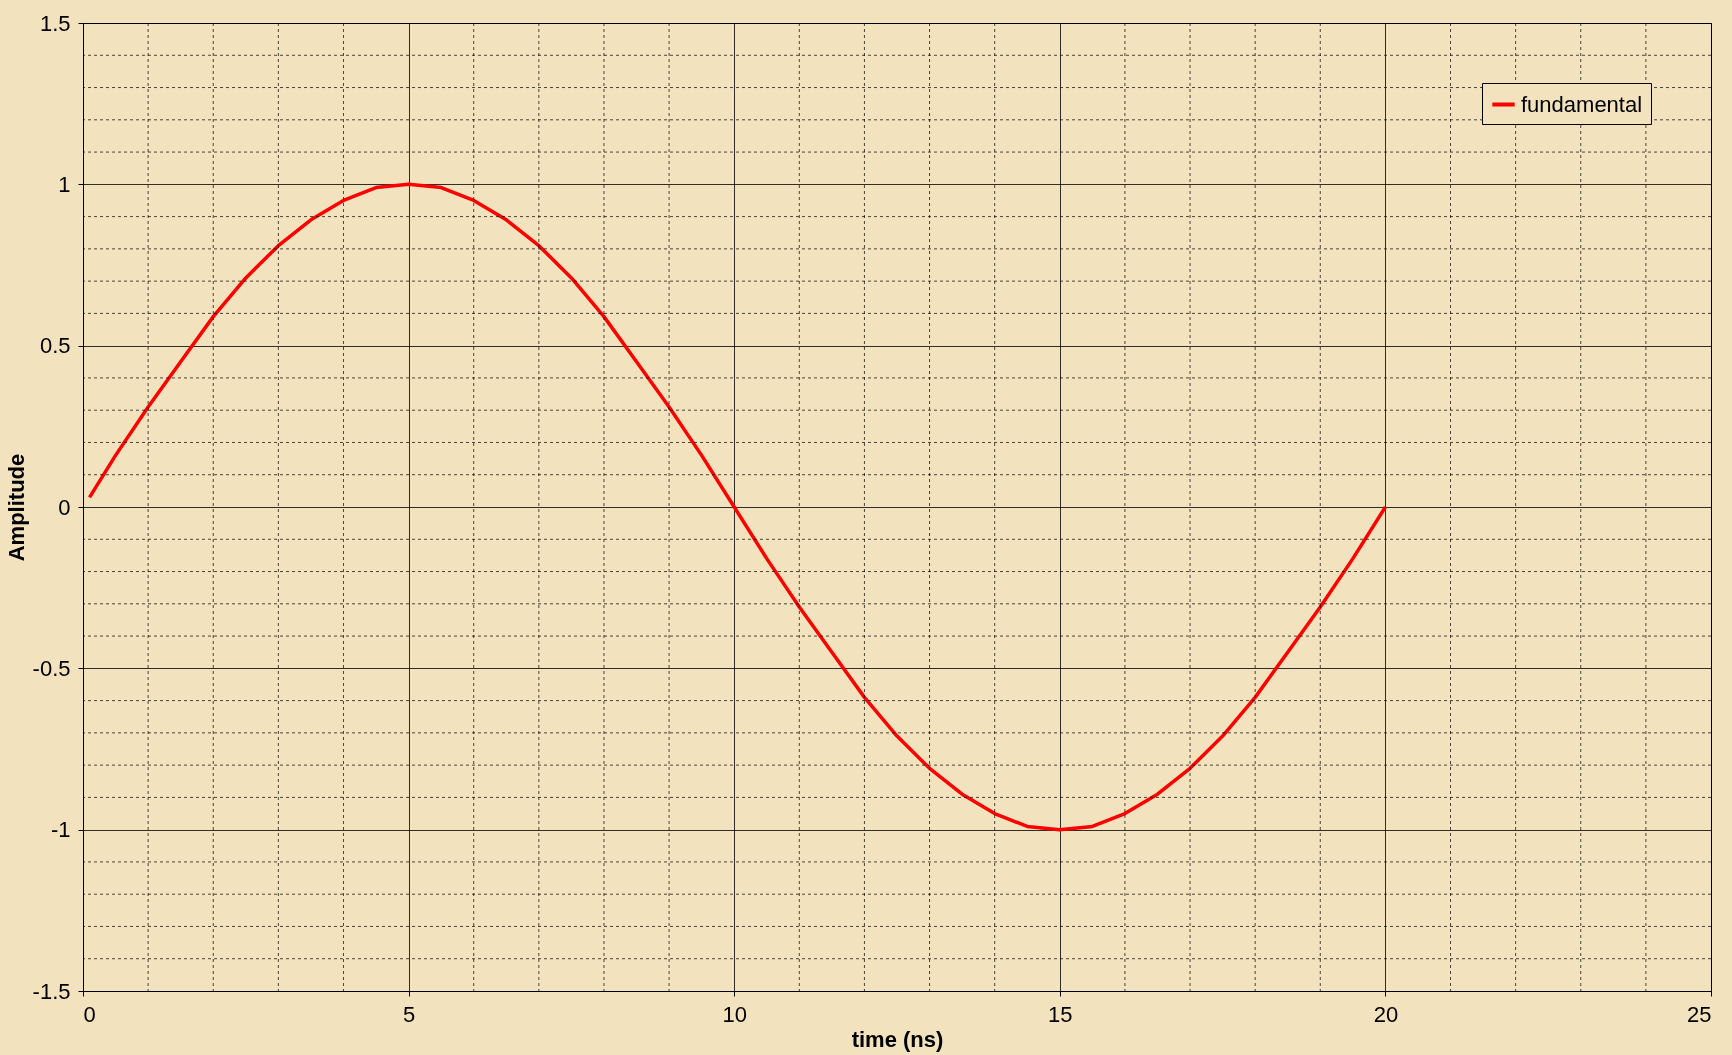 The height and width of the screenshot is (1055, 1732). What do you see at coordinates (51, 668) in the screenshot?
I see `y-tick-label: -0.5` at bounding box center [51, 668].